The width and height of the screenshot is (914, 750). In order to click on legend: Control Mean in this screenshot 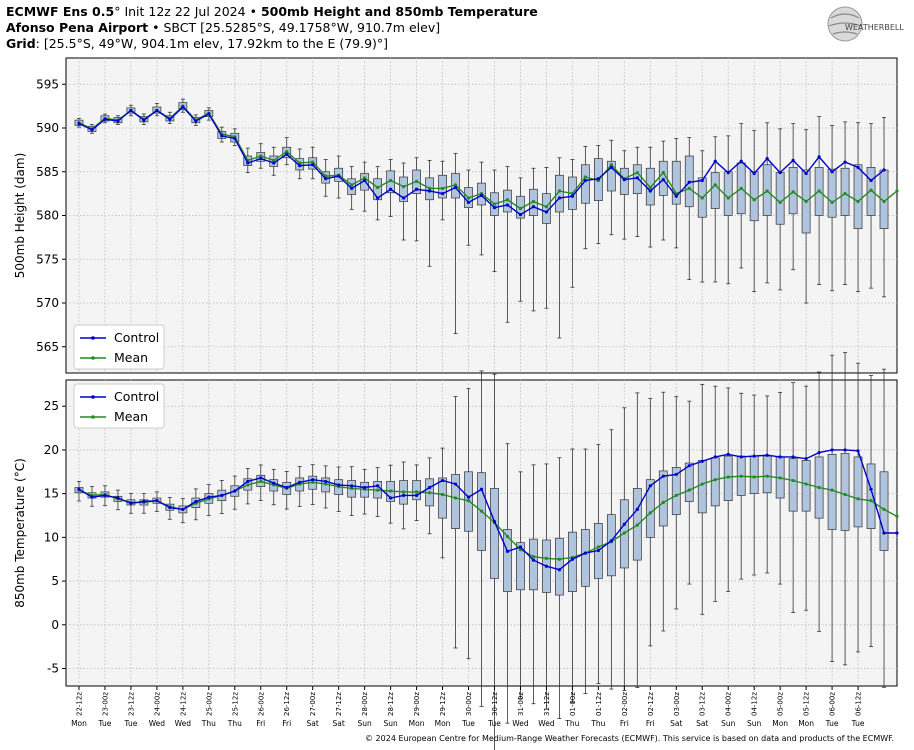, I will do `click(119, 406)`.